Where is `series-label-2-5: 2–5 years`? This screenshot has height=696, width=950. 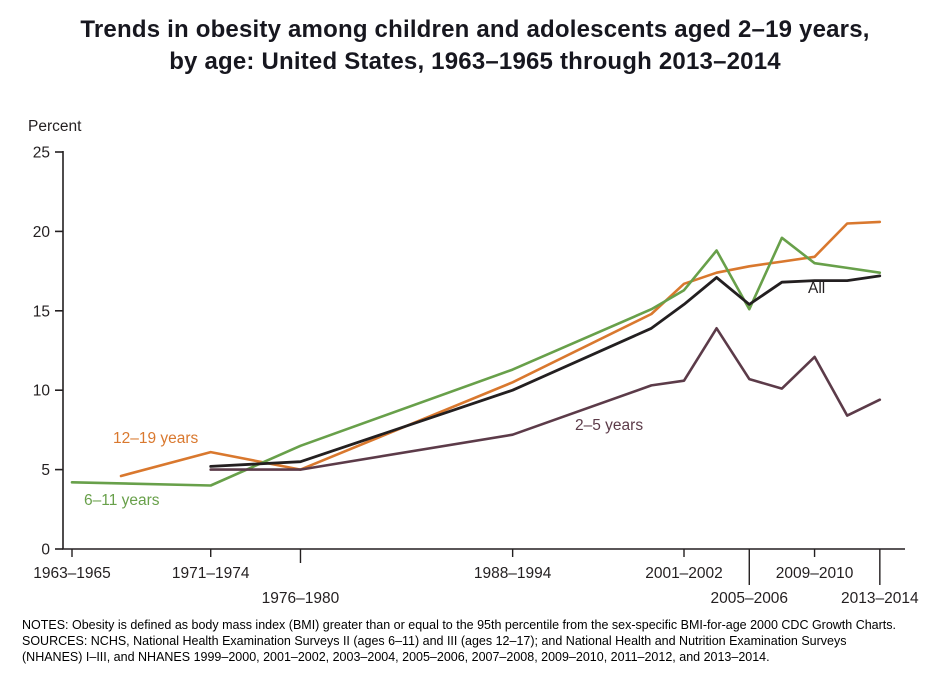 series-label-2-5: 2–5 years is located at coordinates (609, 425).